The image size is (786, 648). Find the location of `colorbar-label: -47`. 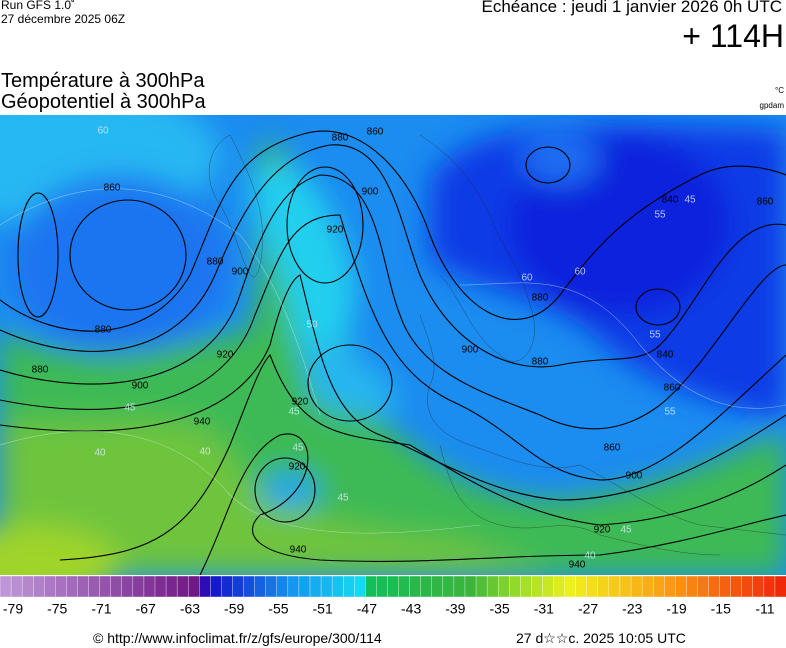

colorbar-label: -47 is located at coordinates (367, 609).